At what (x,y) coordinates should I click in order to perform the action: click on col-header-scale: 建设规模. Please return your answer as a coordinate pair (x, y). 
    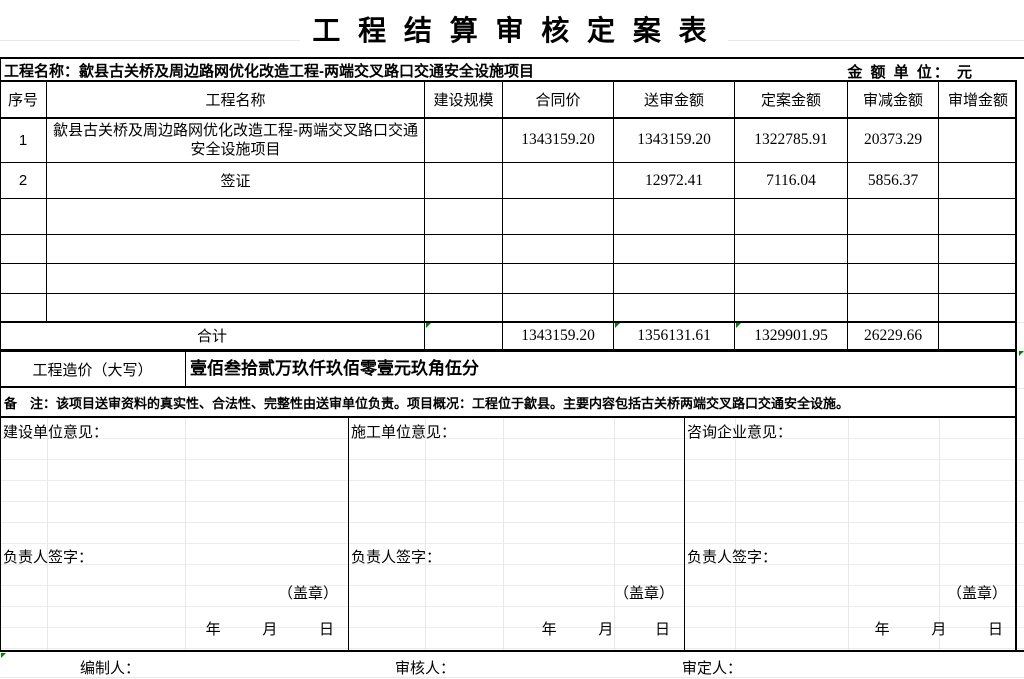
    Looking at the image, I should click on (464, 100).